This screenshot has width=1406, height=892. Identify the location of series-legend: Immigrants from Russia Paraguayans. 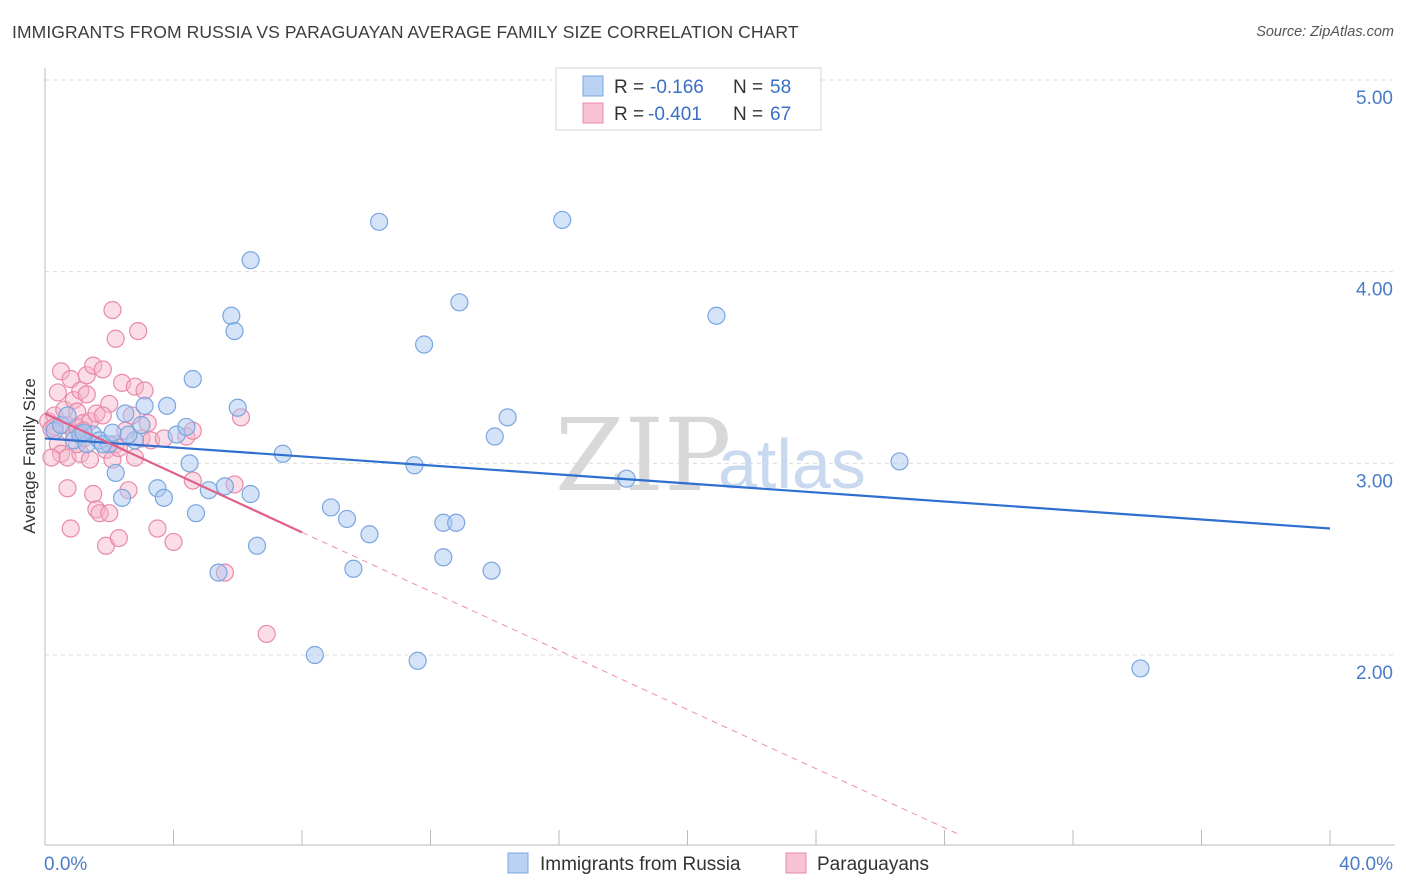
(718, 863).